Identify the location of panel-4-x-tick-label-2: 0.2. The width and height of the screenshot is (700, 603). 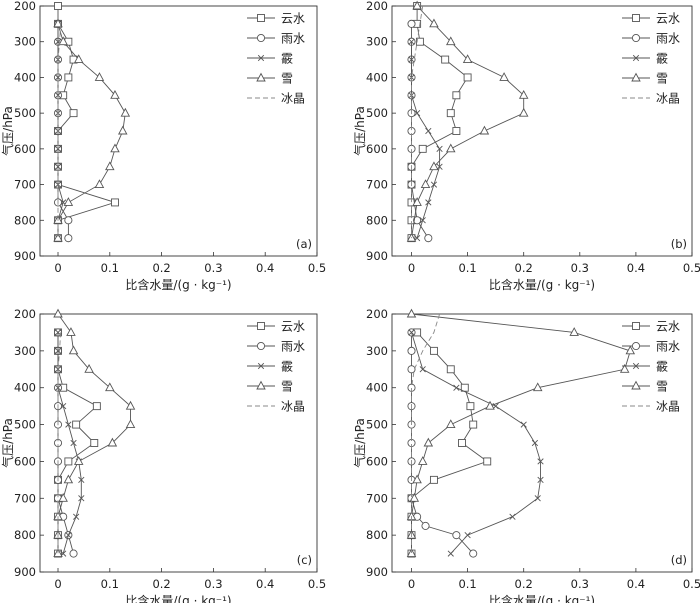
(524, 584).